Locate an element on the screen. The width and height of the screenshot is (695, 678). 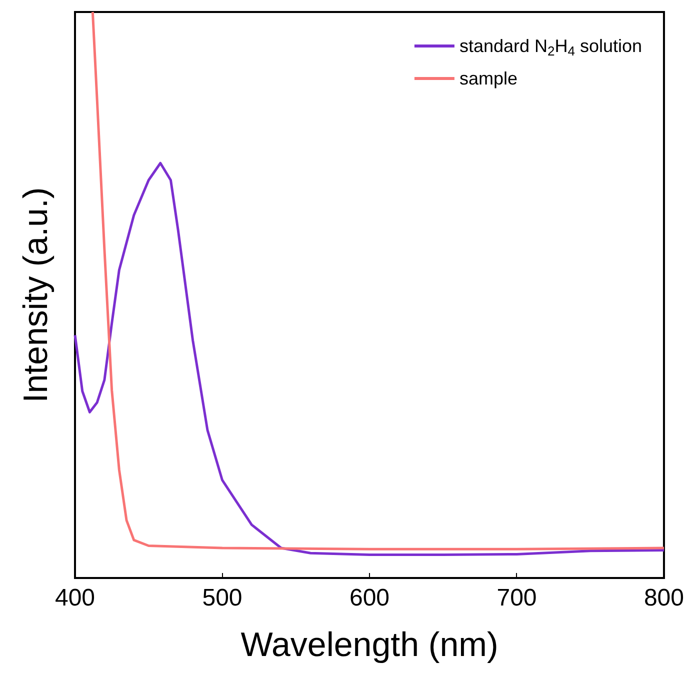
x-tick-label: 700 is located at coordinates (516, 598).